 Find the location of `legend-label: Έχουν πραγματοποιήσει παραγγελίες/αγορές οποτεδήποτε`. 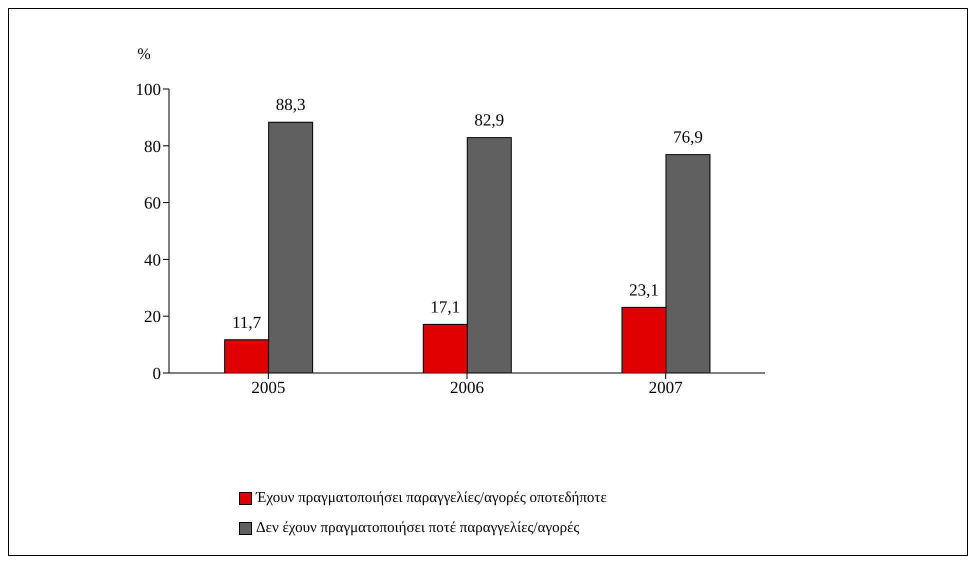

legend-label: Έχουν πραγματοποιήσει παραγγελίες/αγορές οποτεδήποτε is located at coordinates (431, 498).